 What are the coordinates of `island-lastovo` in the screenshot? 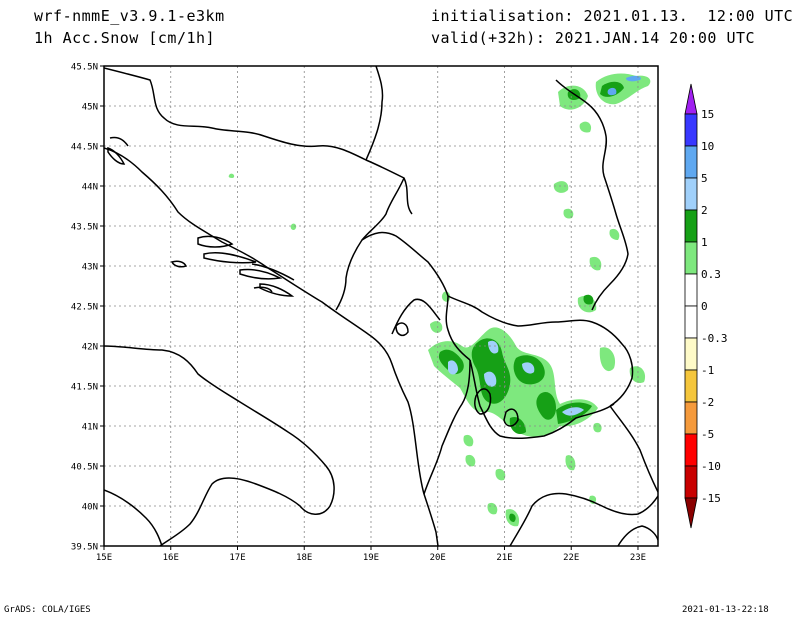 It's located at (263, 289).